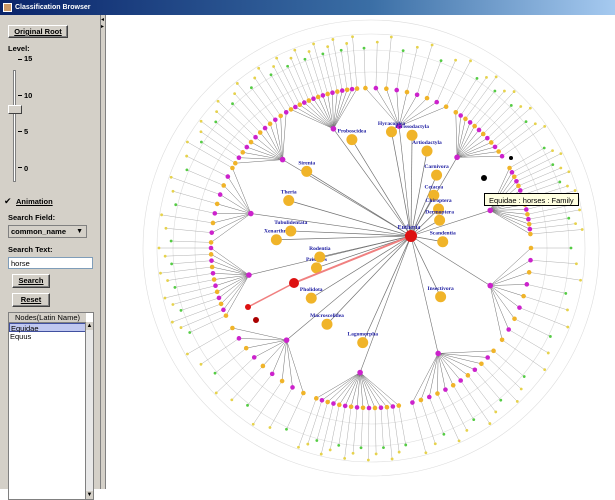 The width and height of the screenshot is (615, 500). I want to click on level-tick-0: 0, so click(26, 168).